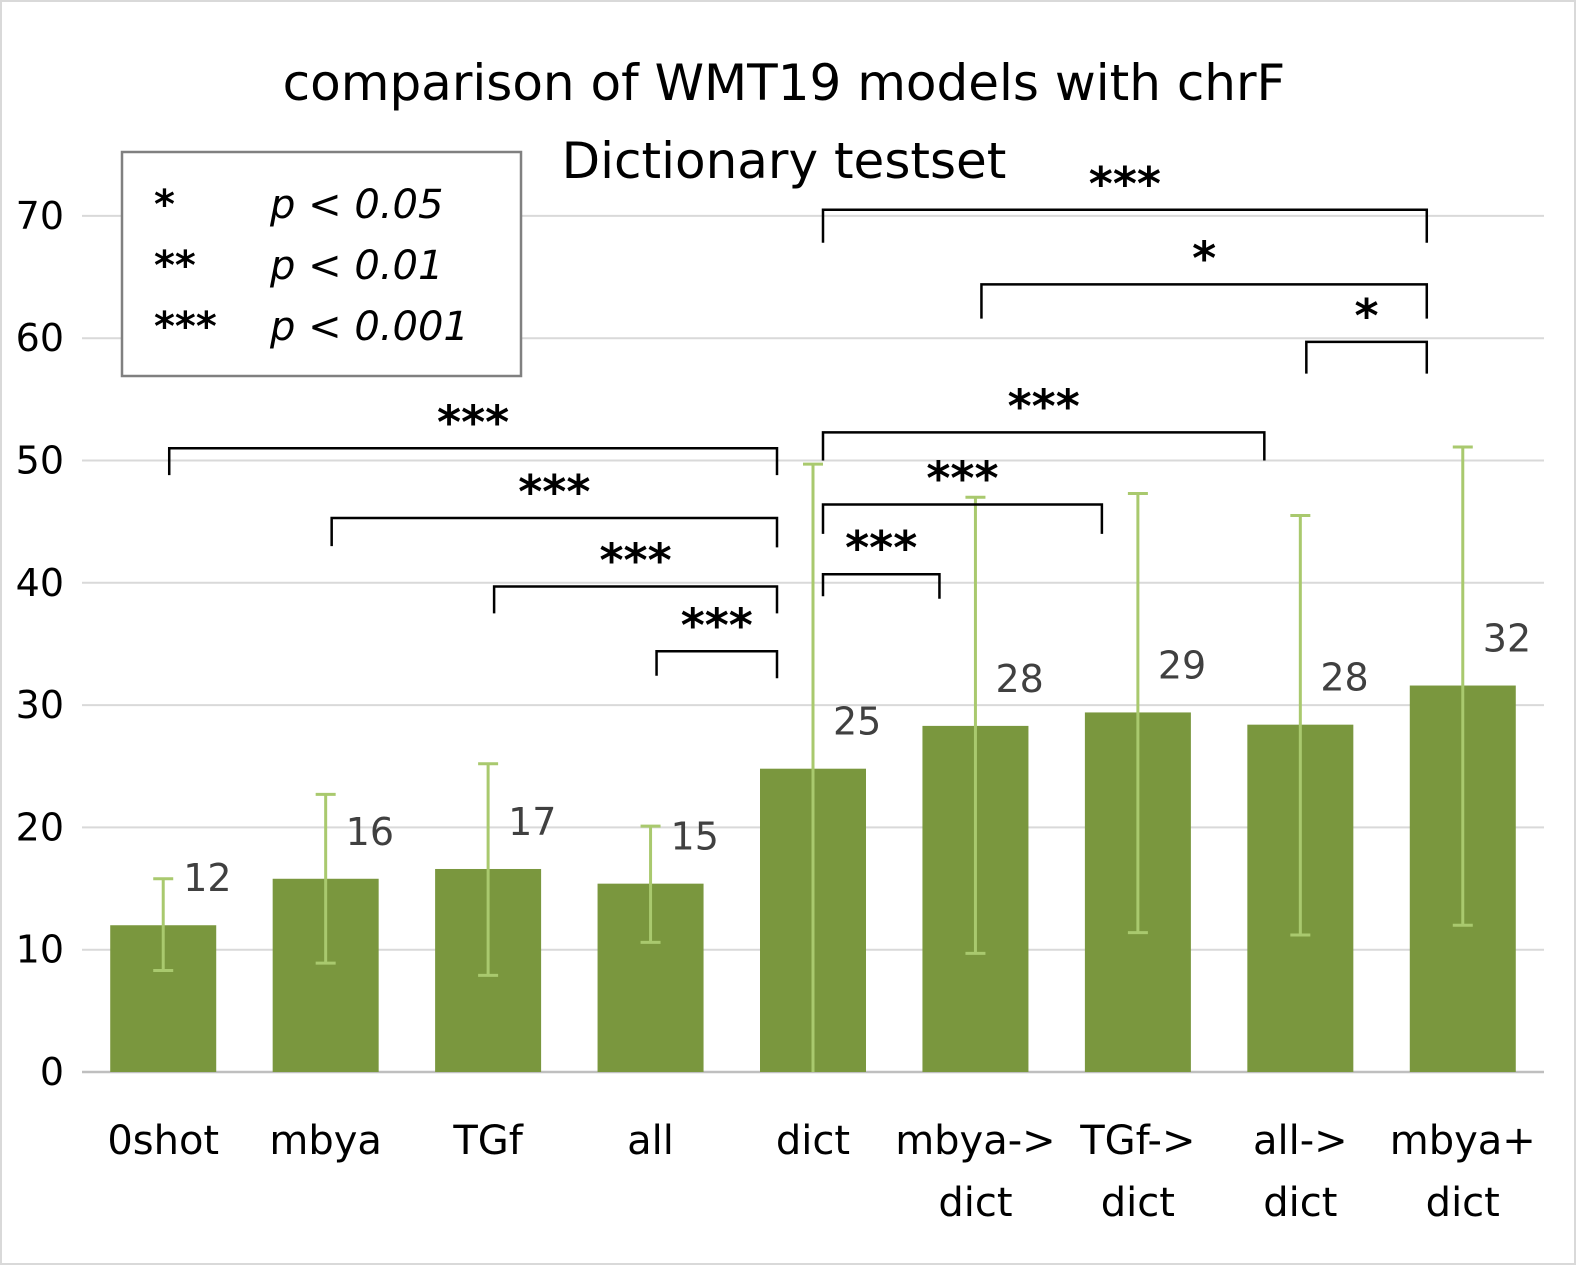 The width and height of the screenshot is (1576, 1268). I want to click on x-tick-label: all, so click(650, 1141).